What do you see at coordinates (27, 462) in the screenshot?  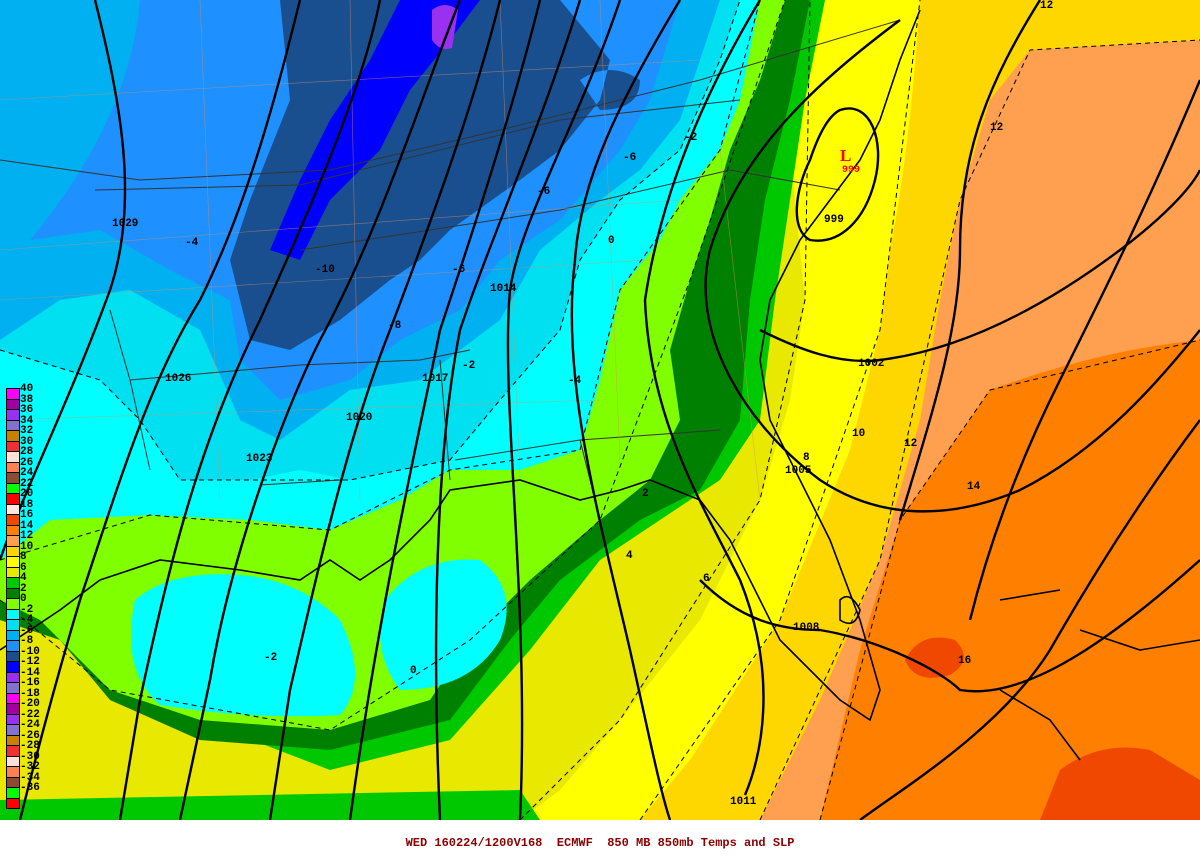 I see `legend-label: 26` at bounding box center [27, 462].